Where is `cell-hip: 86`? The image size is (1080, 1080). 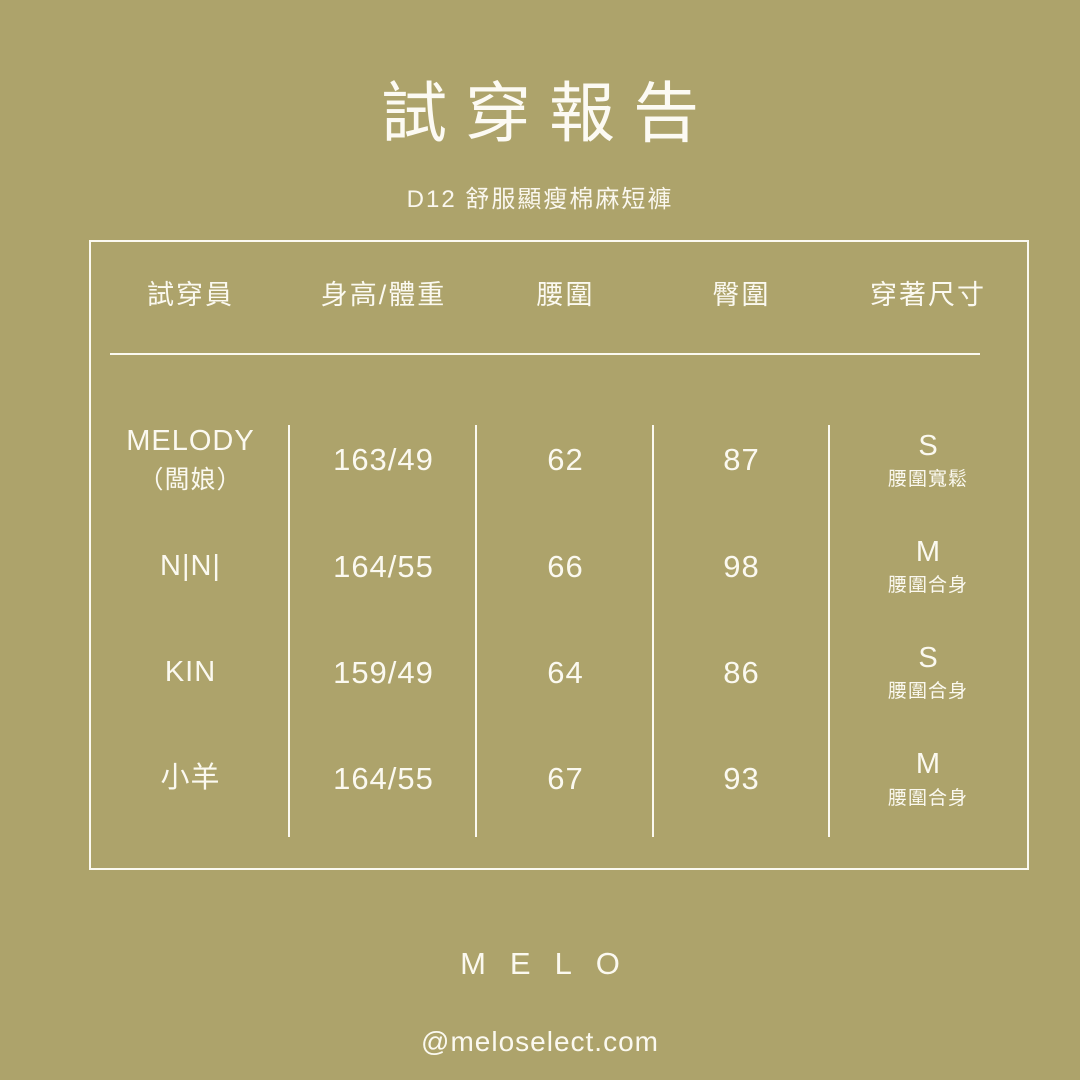 cell-hip: 86 is located at coordinates (741, 673).